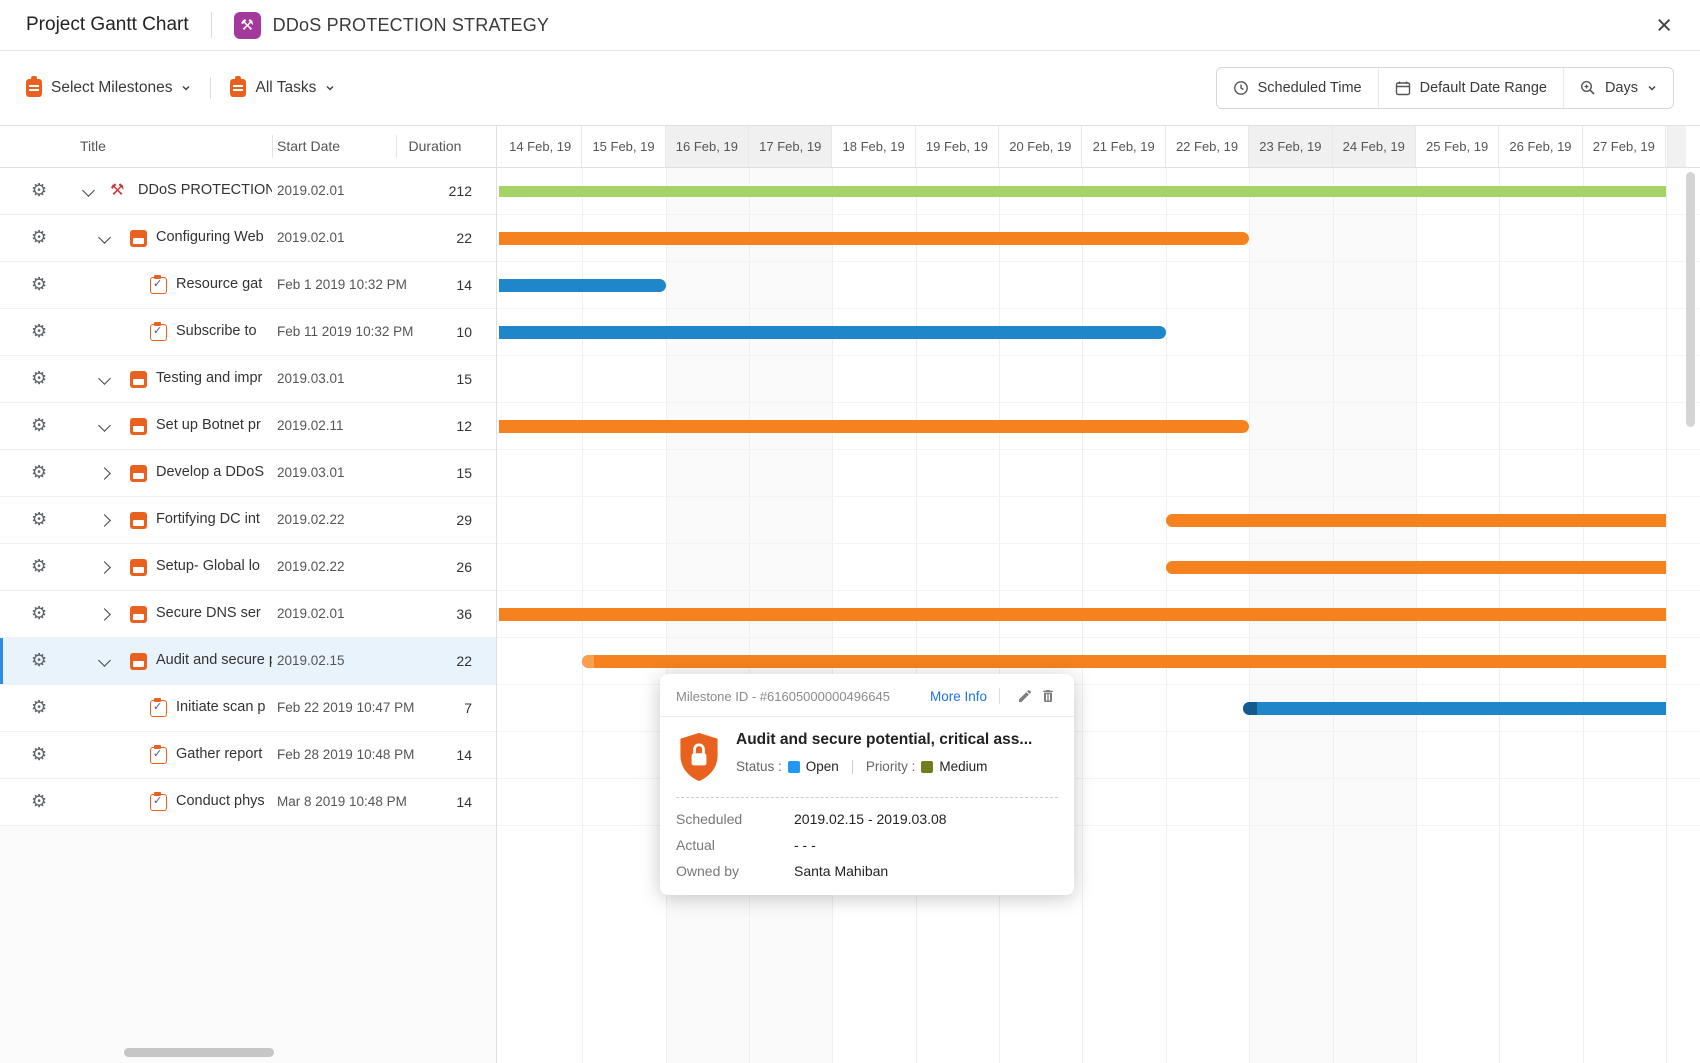  What do you see at coordinates (1470, 88) in the screenshot?
I see `default-date-range-button: Default Date Range` at bounding box center [1470, 88].